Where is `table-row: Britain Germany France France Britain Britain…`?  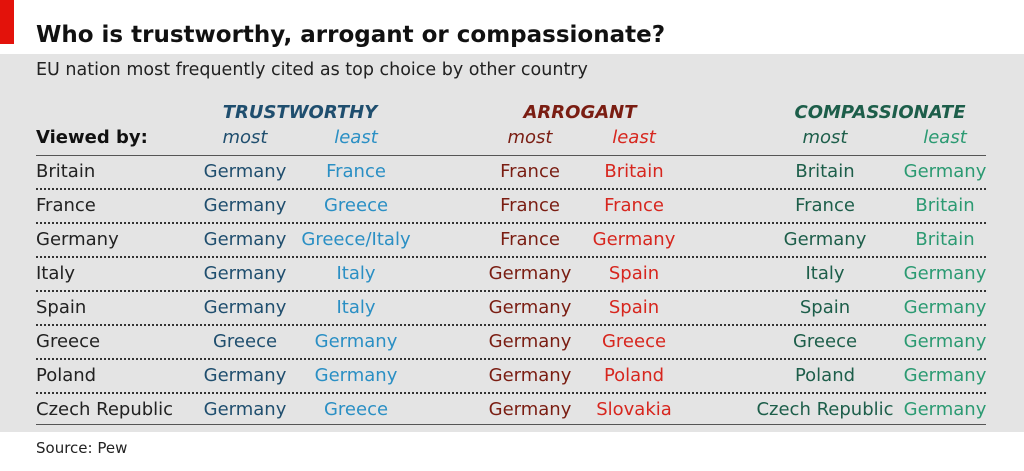
table-row: Britain Germany France France Britain Britain… is located at coordinates (512, 173).